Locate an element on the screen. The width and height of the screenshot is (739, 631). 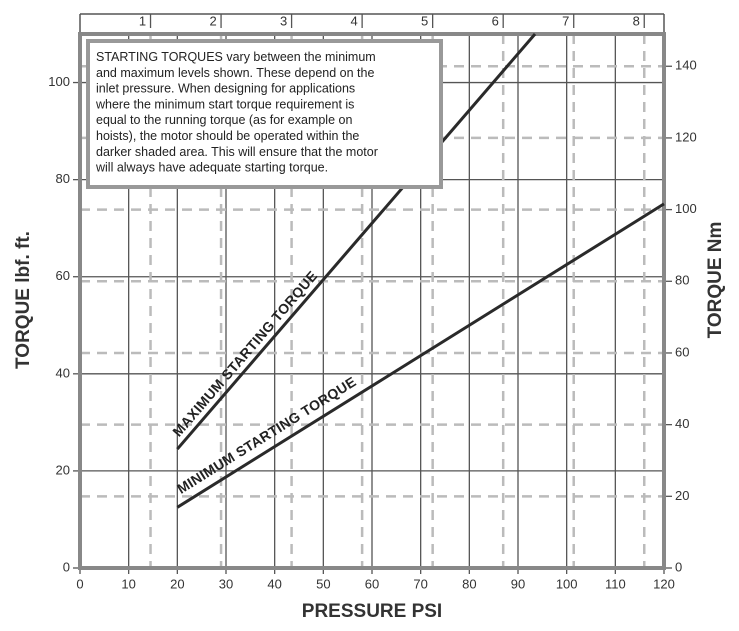
y-axis-label: TORQUE lbf. ft. is located at coordinates (23, 300).